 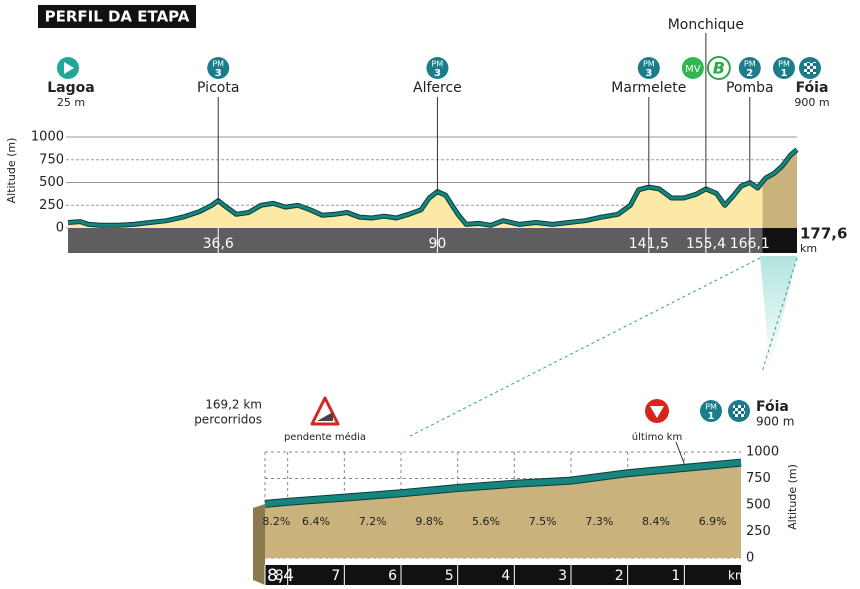 What do you see at coordinates (648, 88) in the screenshot?
I see `waypoint-name: Marmelete` at bounding box center [648, 88].